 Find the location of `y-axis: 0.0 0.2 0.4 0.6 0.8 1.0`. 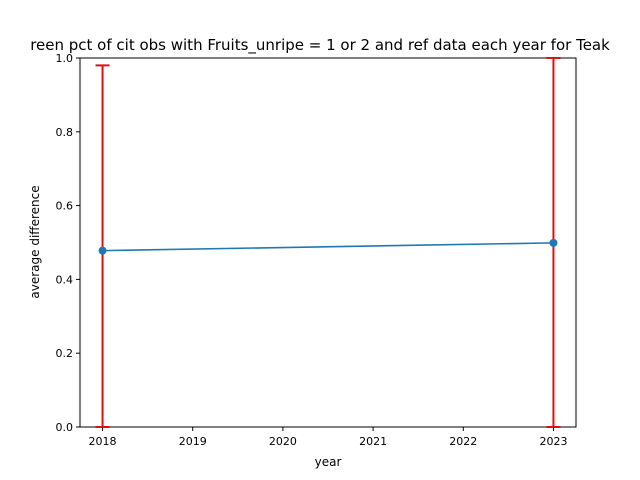

y-axis: 0.0 0.2 0.4 0.6 0.8 1.0 is located at coordinates (68, 243).